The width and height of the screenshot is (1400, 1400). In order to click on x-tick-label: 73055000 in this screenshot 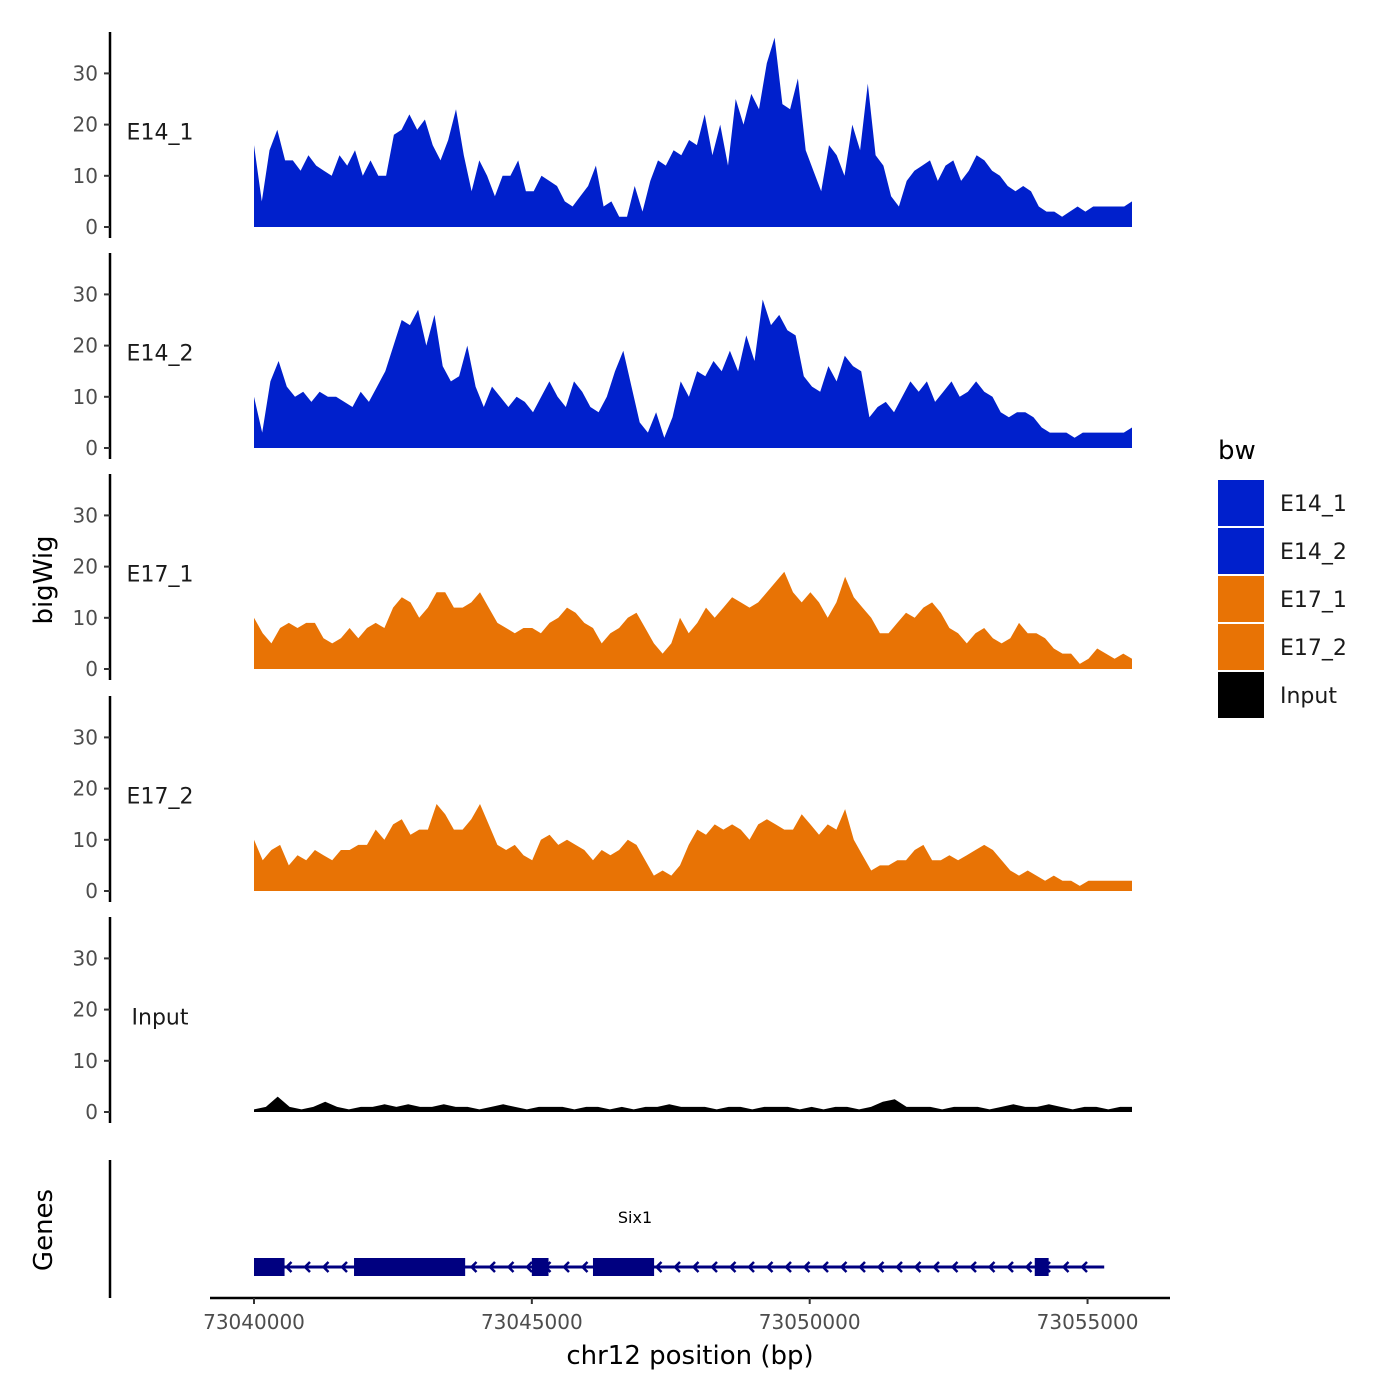, I will do `click(1088, 1322)`.